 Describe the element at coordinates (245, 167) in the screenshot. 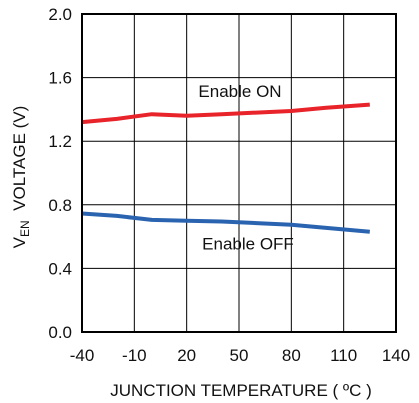

I see `series-labels: Enable ON Enable OFF` at that location.